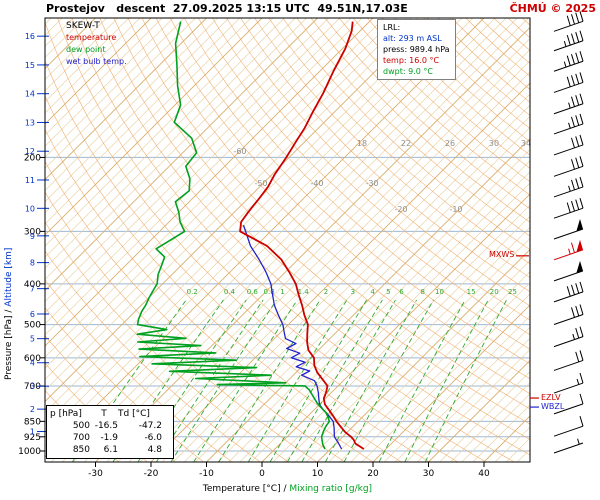 The width and height of the screenshot is (600, 500). I want to click on mixing-ratio-label: 5, so click(388, 292).